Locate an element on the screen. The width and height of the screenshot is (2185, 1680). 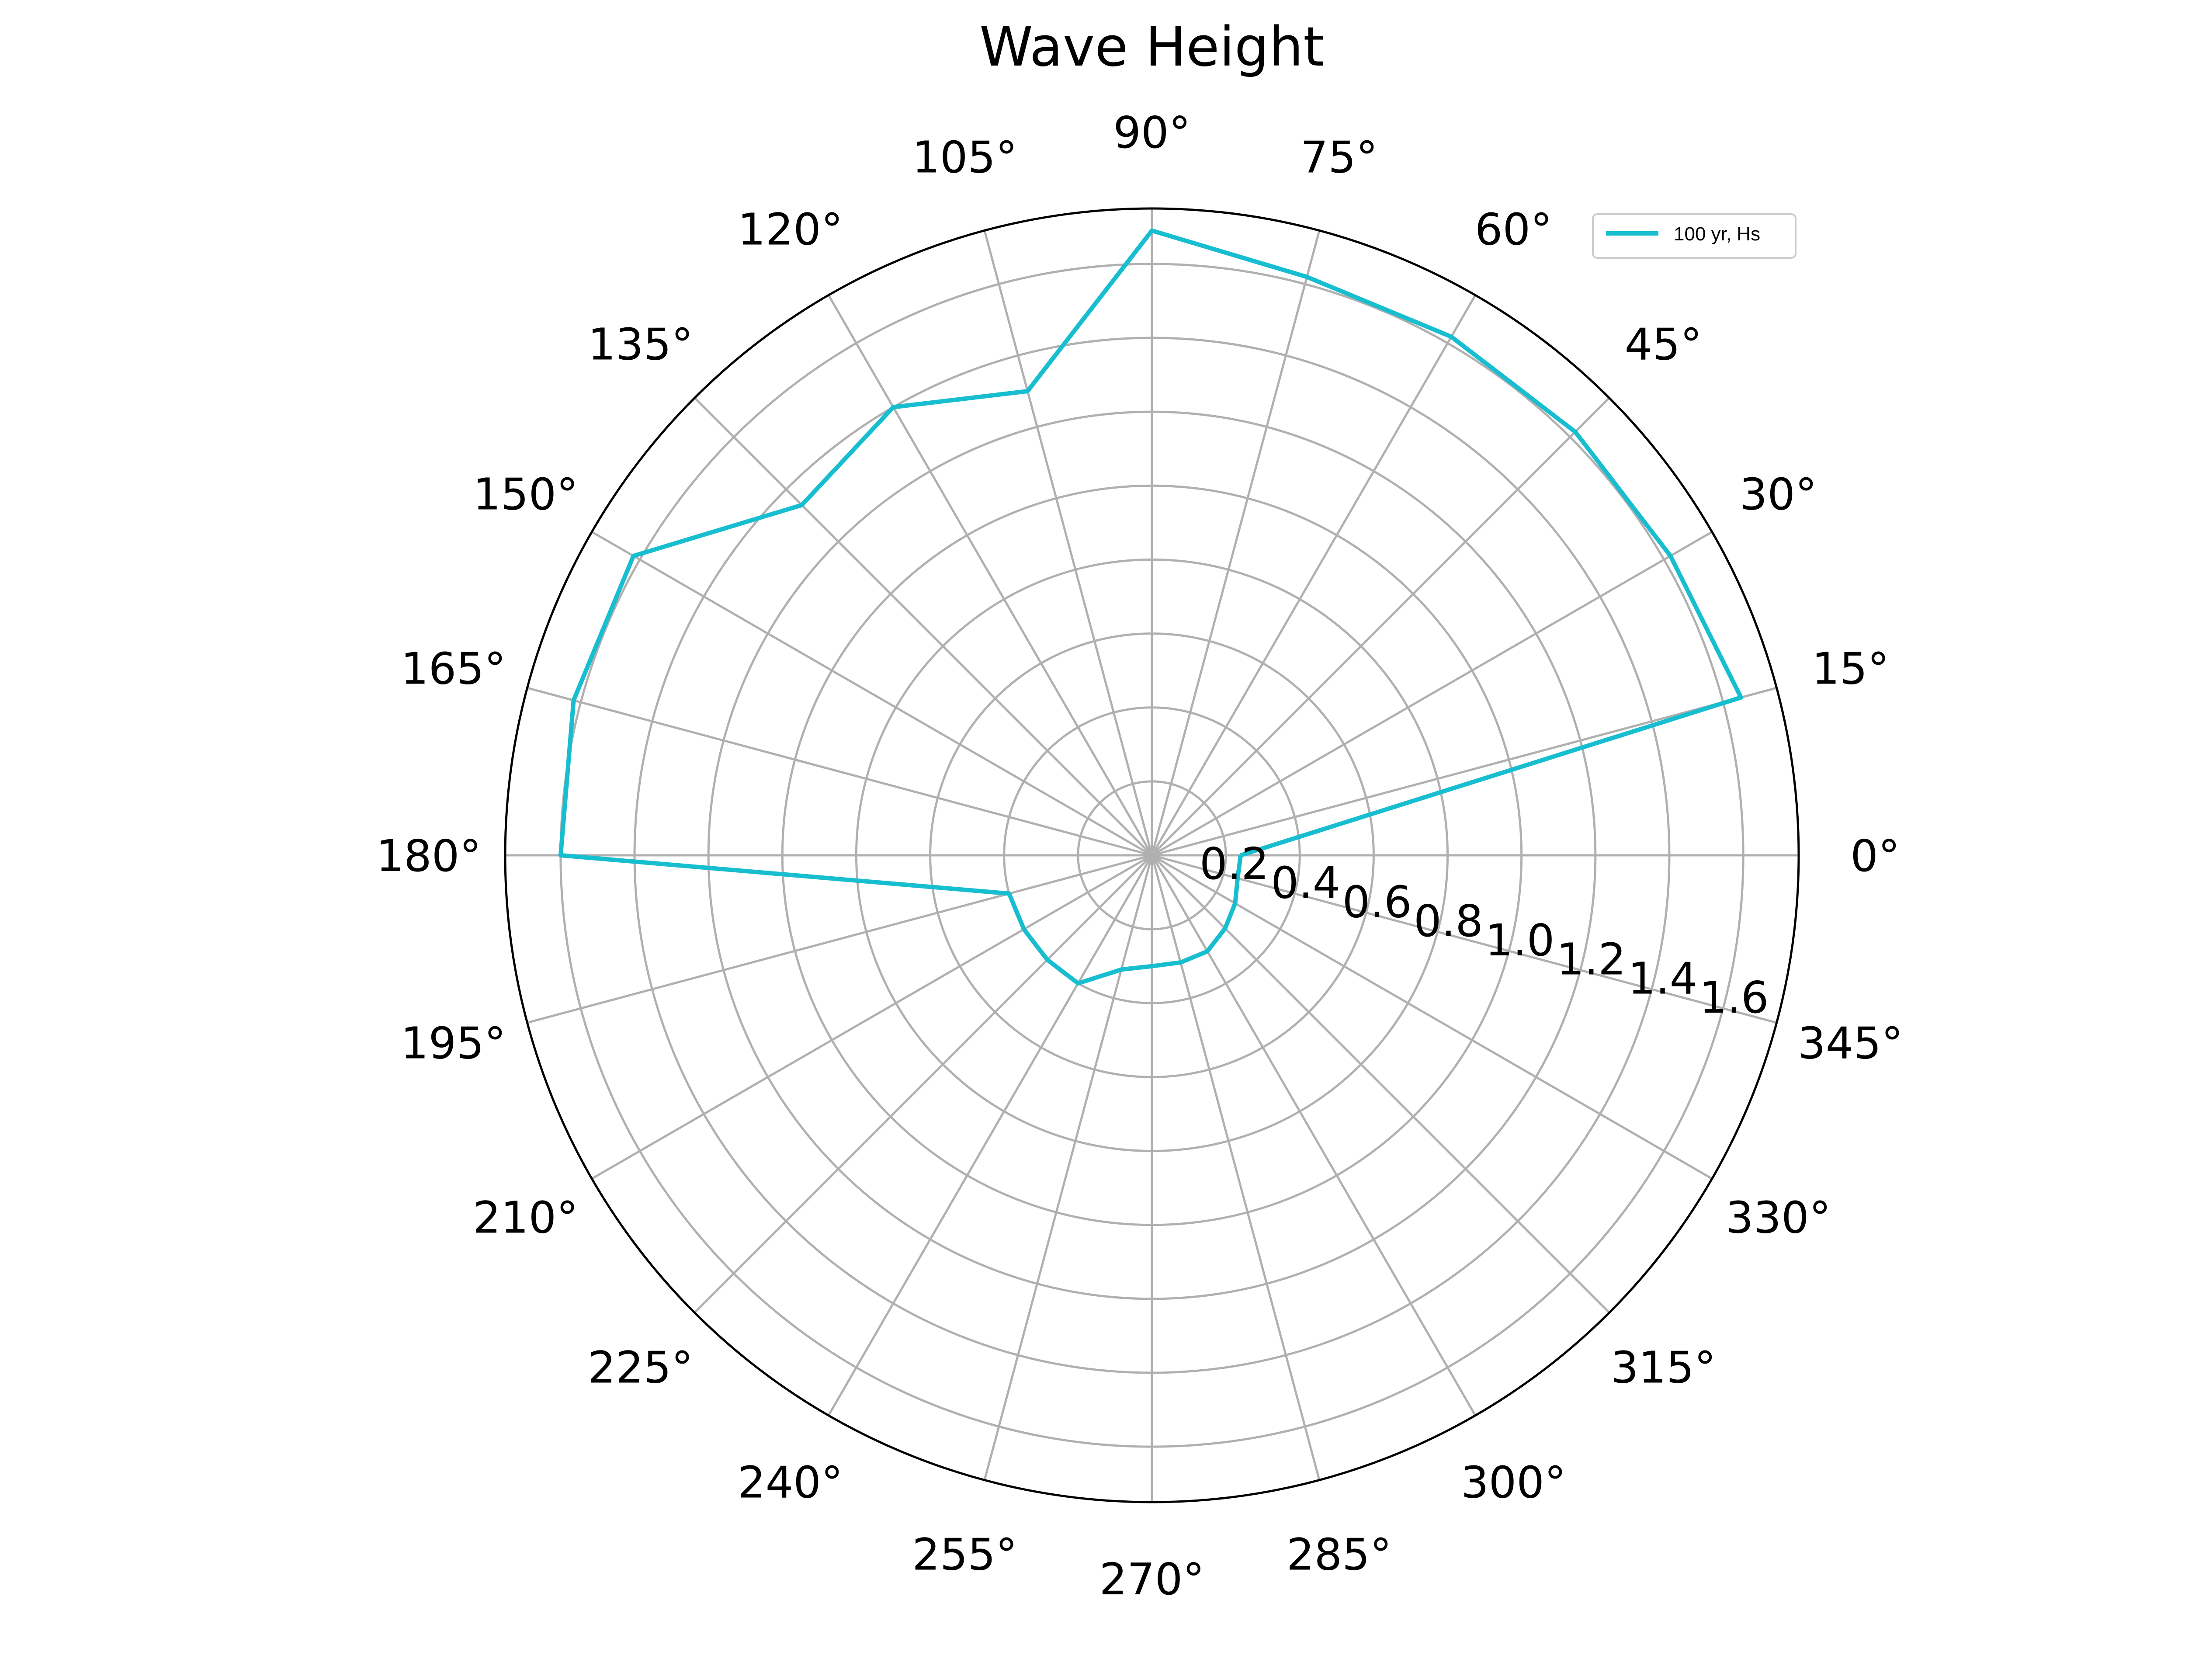
angle-tick-label: 225° is located at coordinates (640, 1367).